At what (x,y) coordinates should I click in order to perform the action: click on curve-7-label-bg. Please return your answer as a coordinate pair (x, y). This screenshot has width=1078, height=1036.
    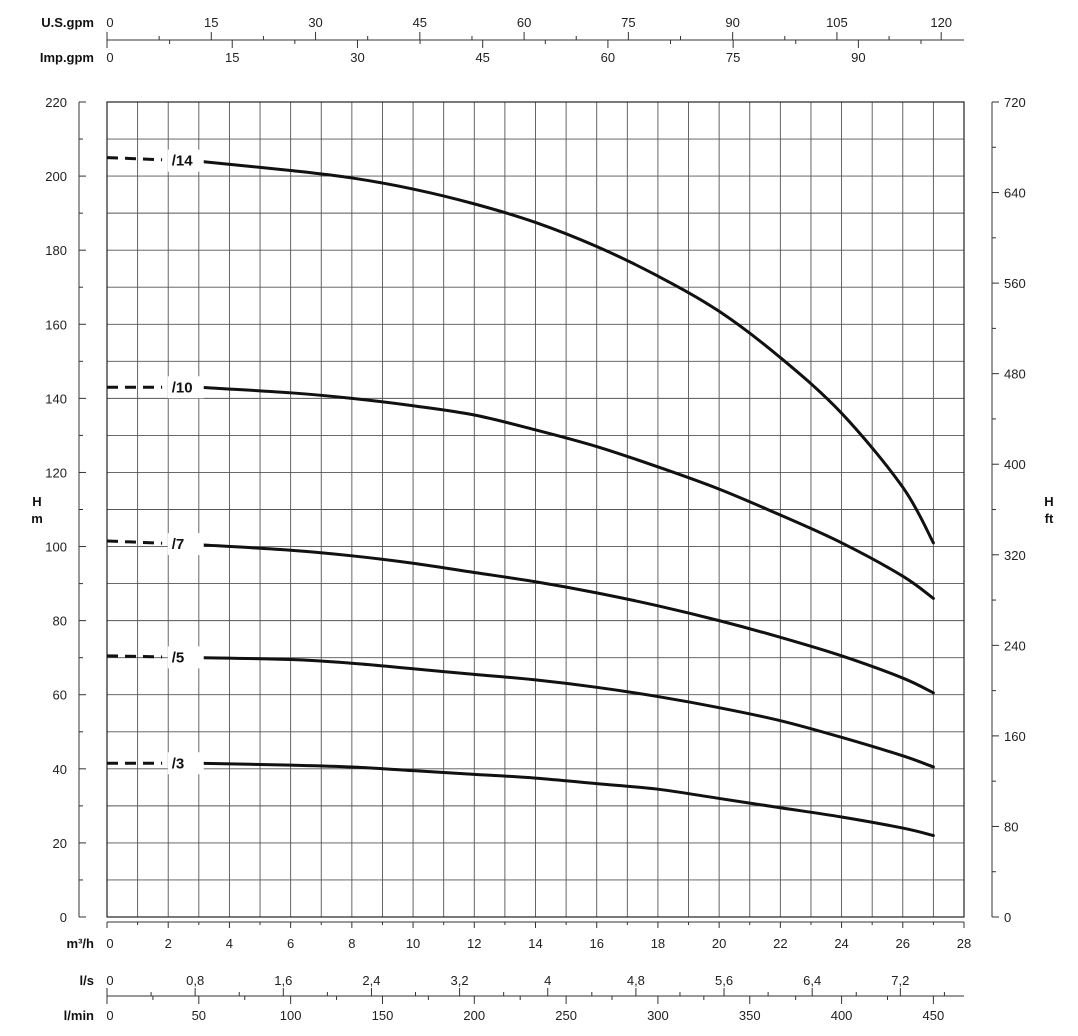
    Looking at the image, I should click on (185, 544).